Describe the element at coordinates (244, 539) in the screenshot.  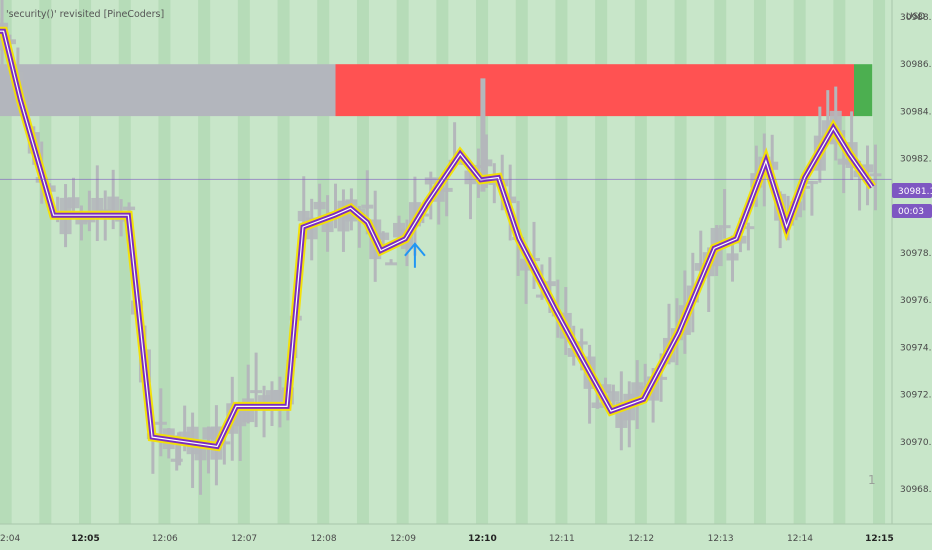
I see `x-tick-label: 12:07` at that location.